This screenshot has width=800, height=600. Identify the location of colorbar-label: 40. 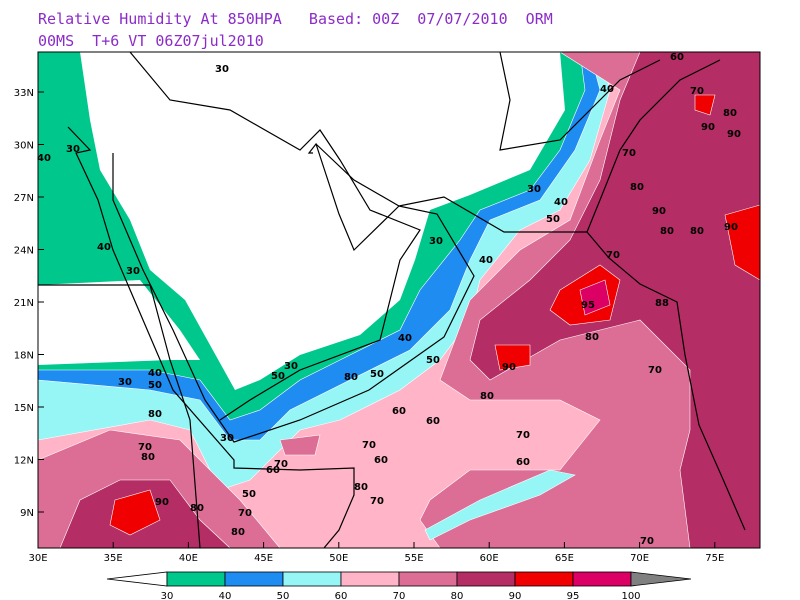
(225, 595).